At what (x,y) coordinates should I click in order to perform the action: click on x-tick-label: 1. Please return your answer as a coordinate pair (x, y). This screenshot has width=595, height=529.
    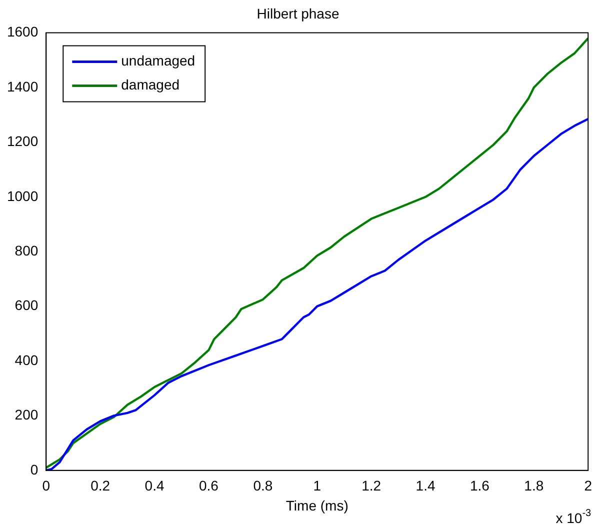
    Looking at the image, I should click on (317, 486).